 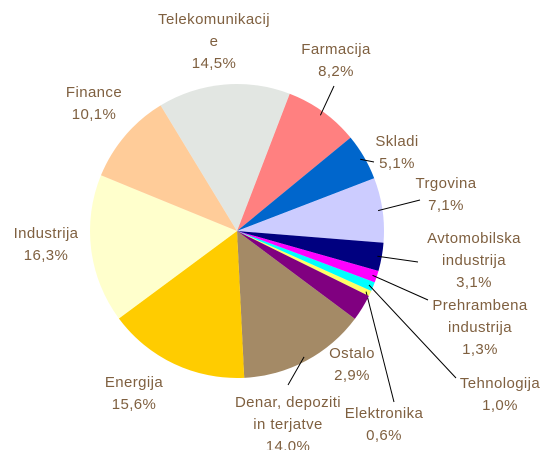 I want to click on slice-label: Skladi, so click(x=396, y=141).